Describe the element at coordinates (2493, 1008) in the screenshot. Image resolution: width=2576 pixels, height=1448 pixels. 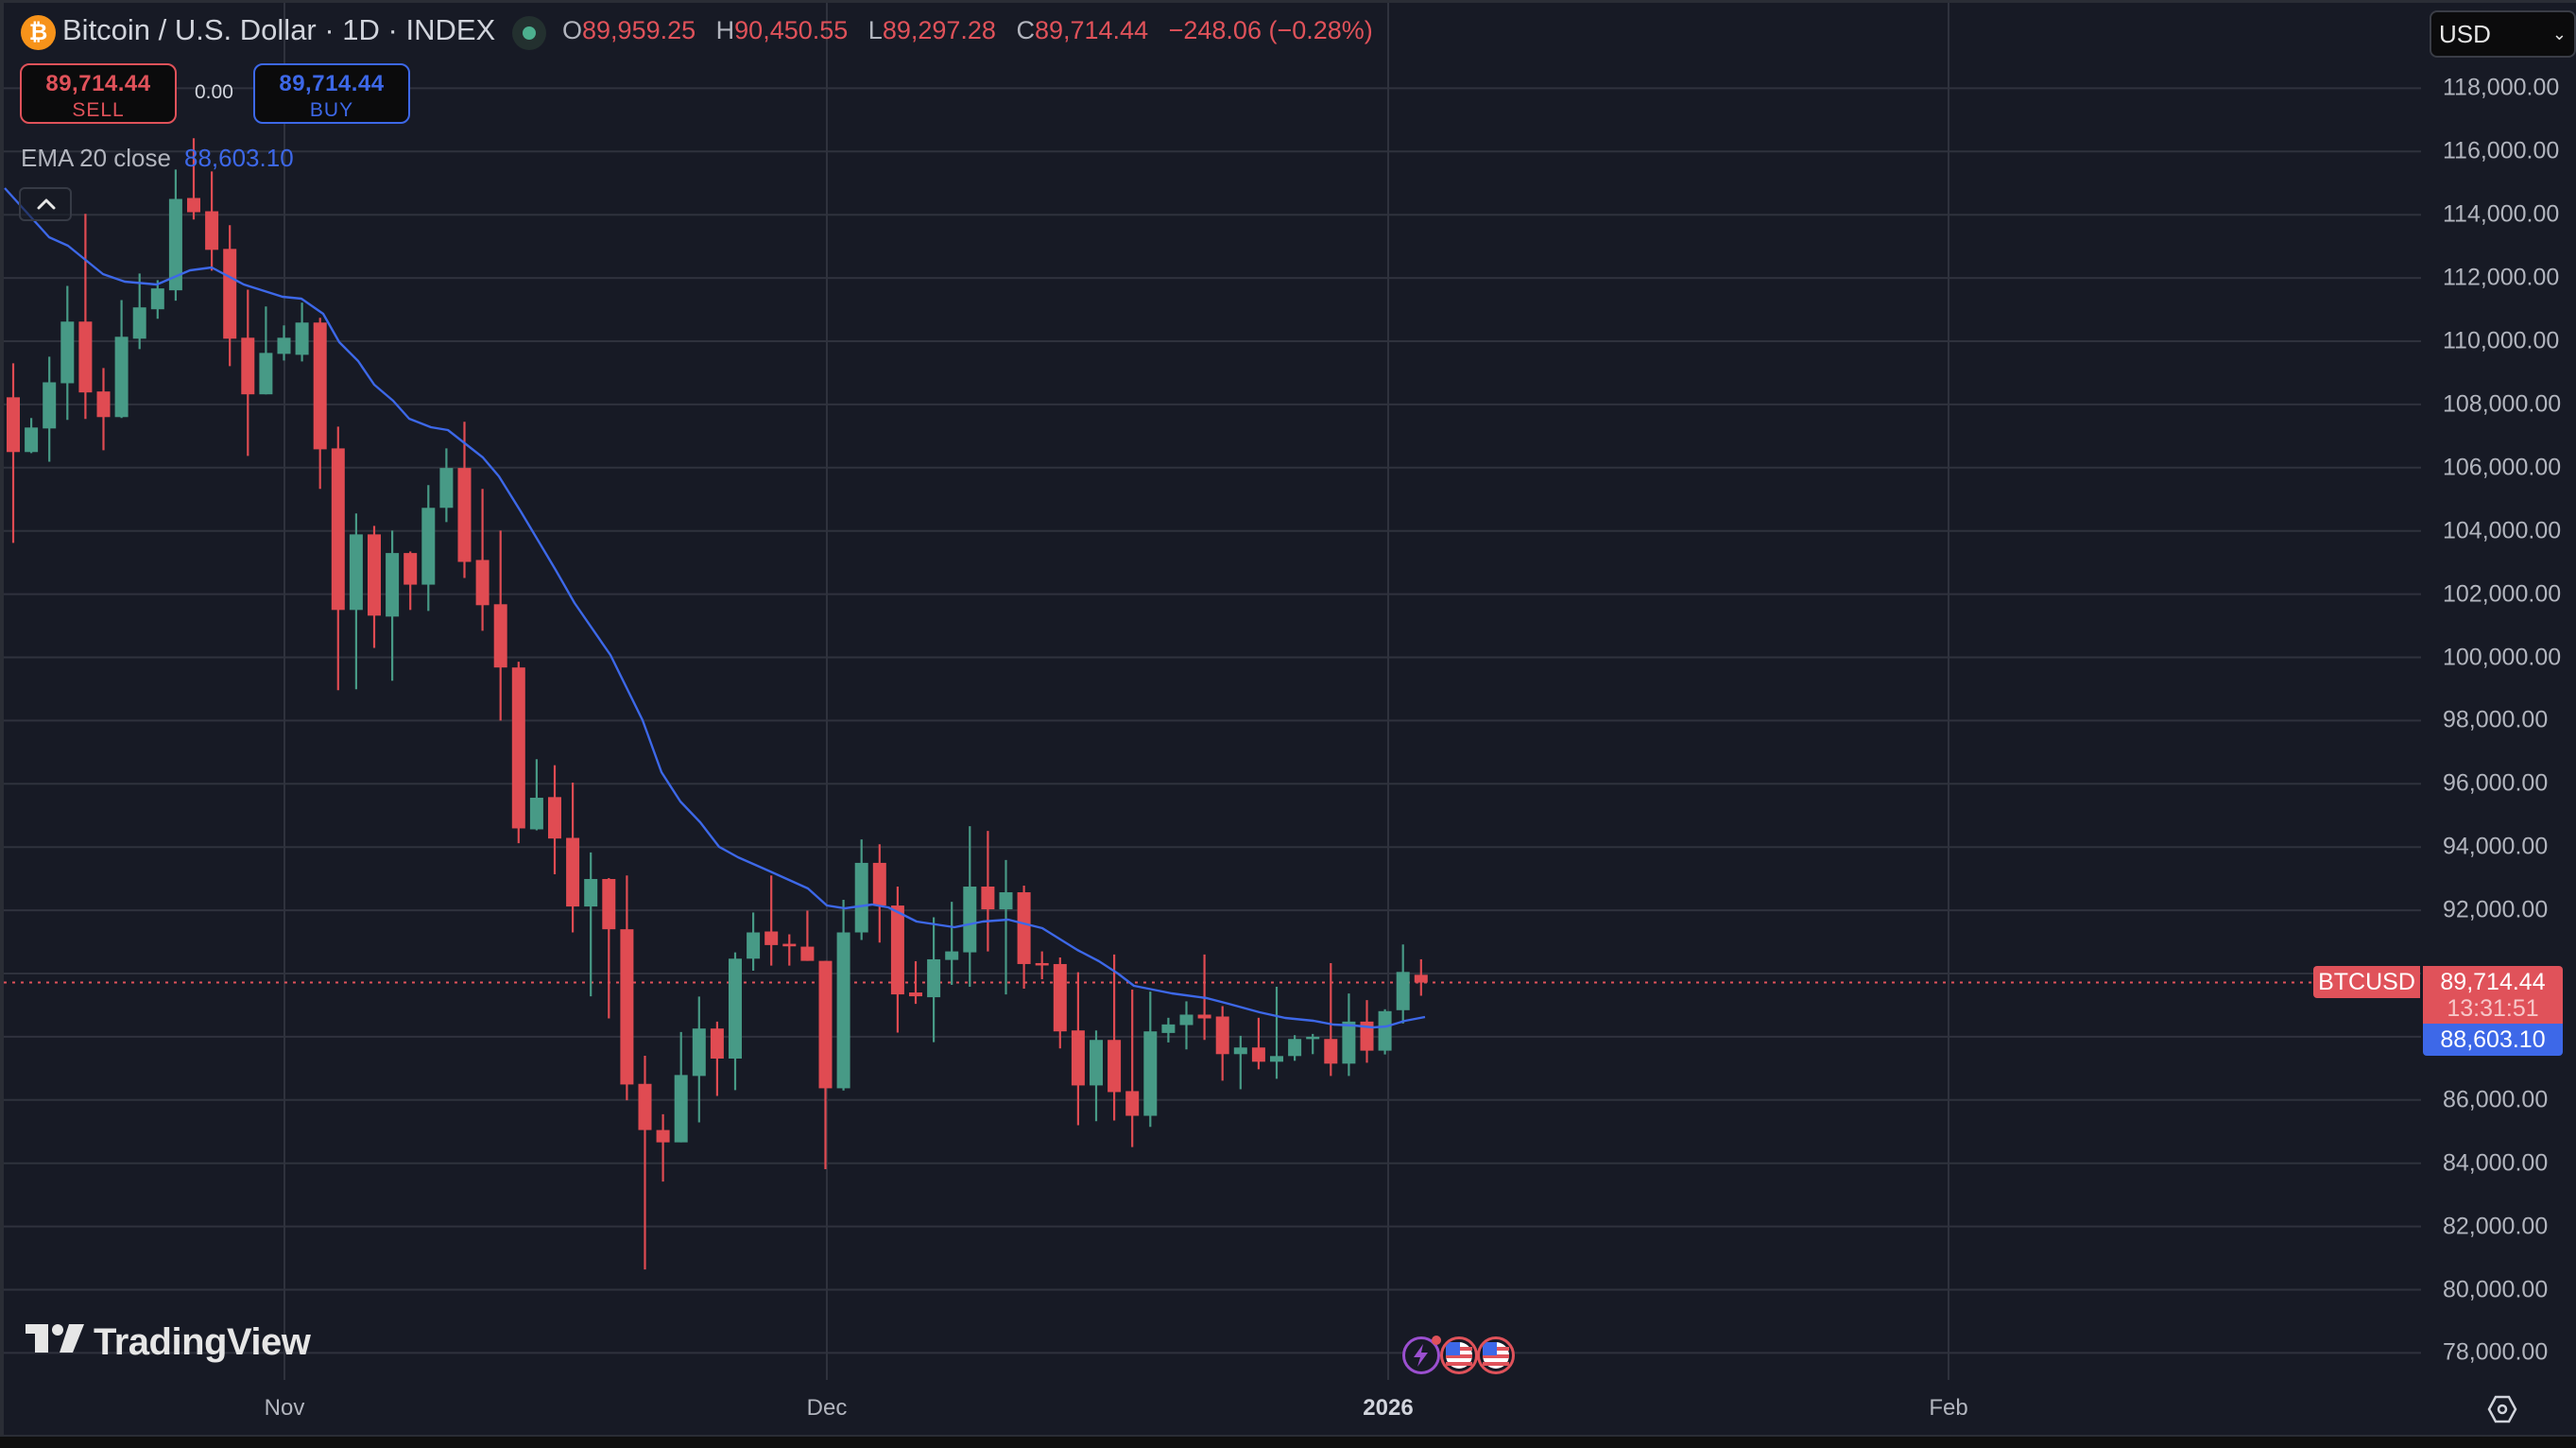
I see `bar-countdown: 13:31:51` at that location.